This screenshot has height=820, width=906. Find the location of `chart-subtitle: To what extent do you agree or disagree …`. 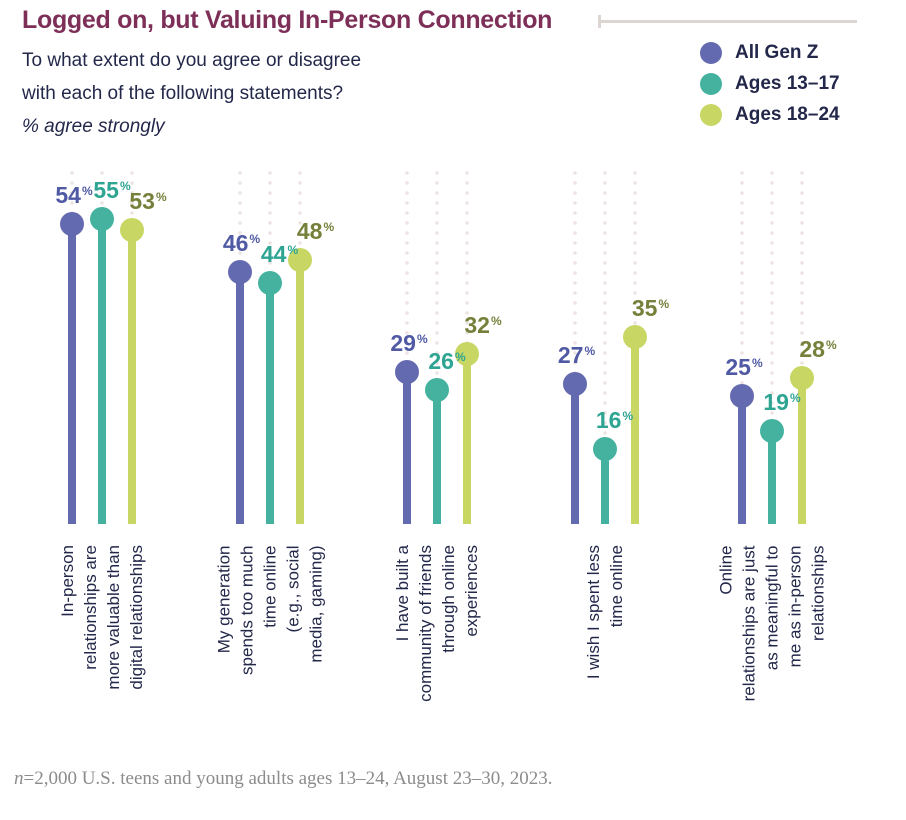

chart-subtitle: To what extent do you agree or disagree … is located at coordinates (191, 93).